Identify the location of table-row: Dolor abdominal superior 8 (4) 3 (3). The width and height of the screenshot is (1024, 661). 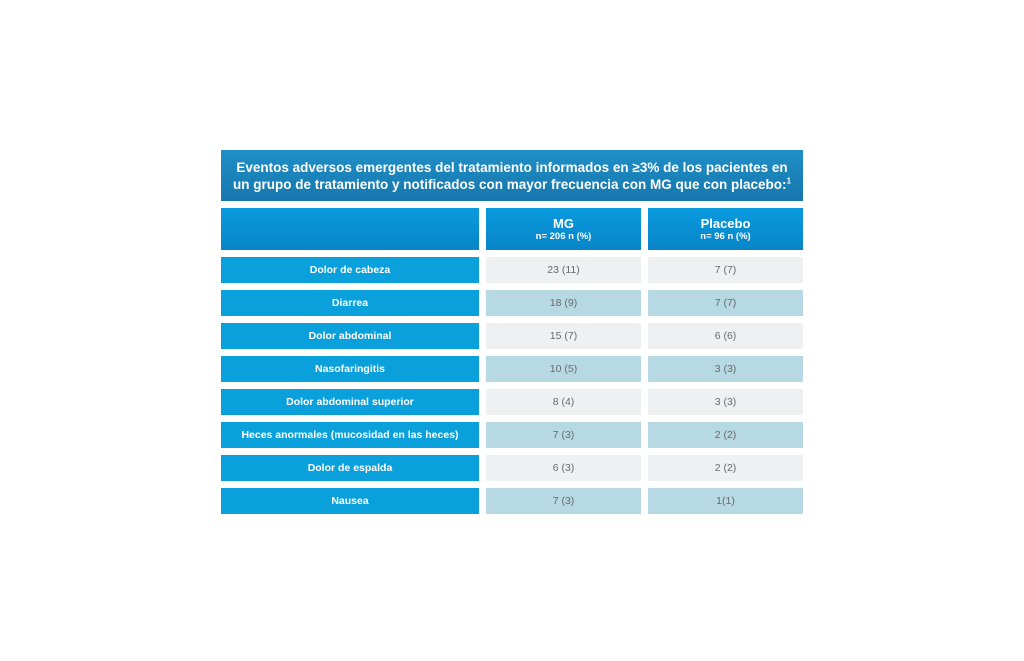
(512, 402).